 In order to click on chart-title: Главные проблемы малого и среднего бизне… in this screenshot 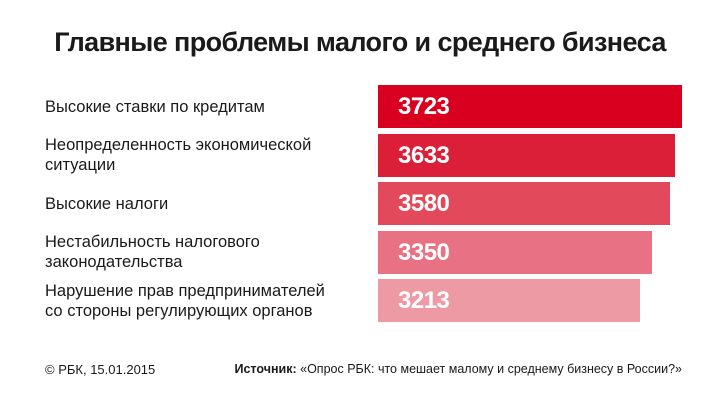, I will do `click(360, 42)`.